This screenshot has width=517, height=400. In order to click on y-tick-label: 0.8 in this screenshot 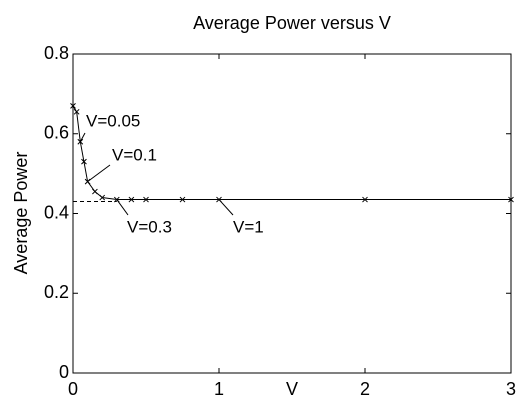, I will do `click(56, 53)`.